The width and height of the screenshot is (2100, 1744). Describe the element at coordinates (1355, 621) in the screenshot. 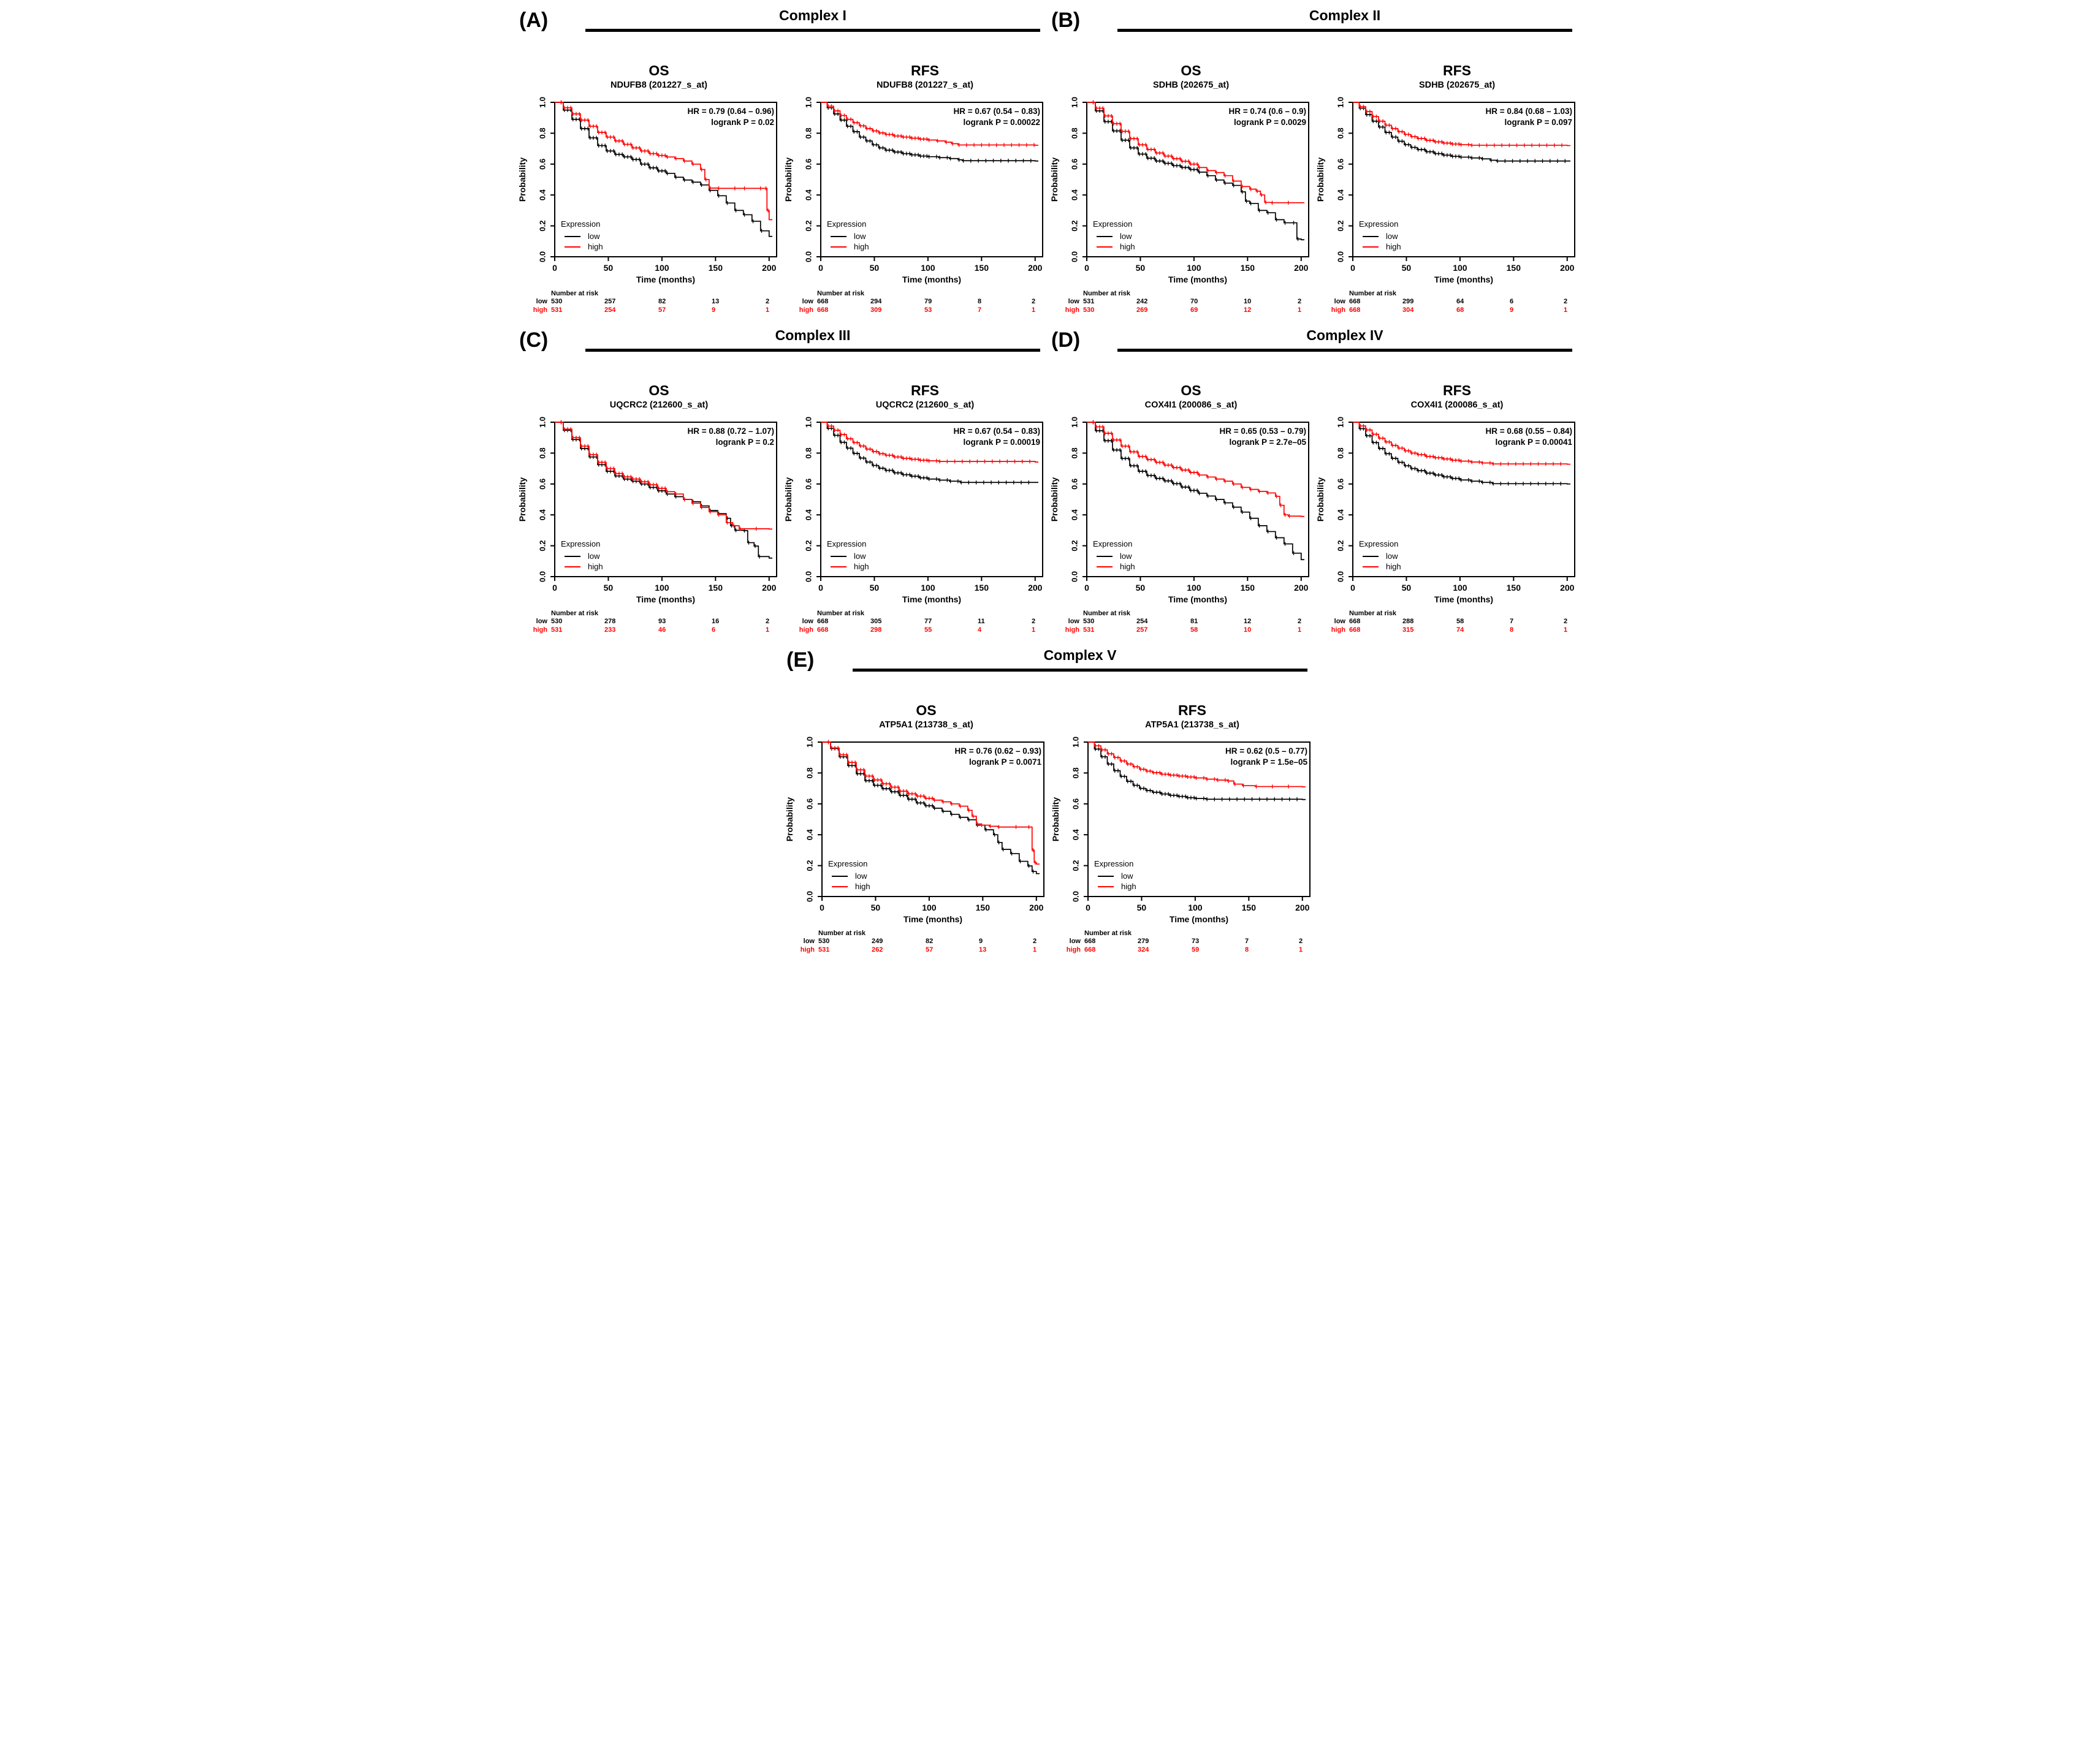

I see `risk-count: 668` at that location.